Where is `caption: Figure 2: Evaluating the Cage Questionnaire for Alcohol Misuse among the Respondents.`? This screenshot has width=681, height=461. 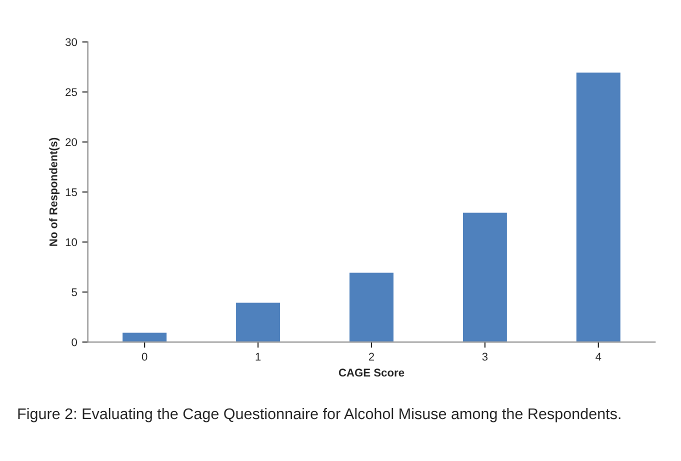 caption: Figure 2: Evaluating the Cage Questionnaire for Alcohol Misuse among the Respondents. is located at coordinates (319, 415).